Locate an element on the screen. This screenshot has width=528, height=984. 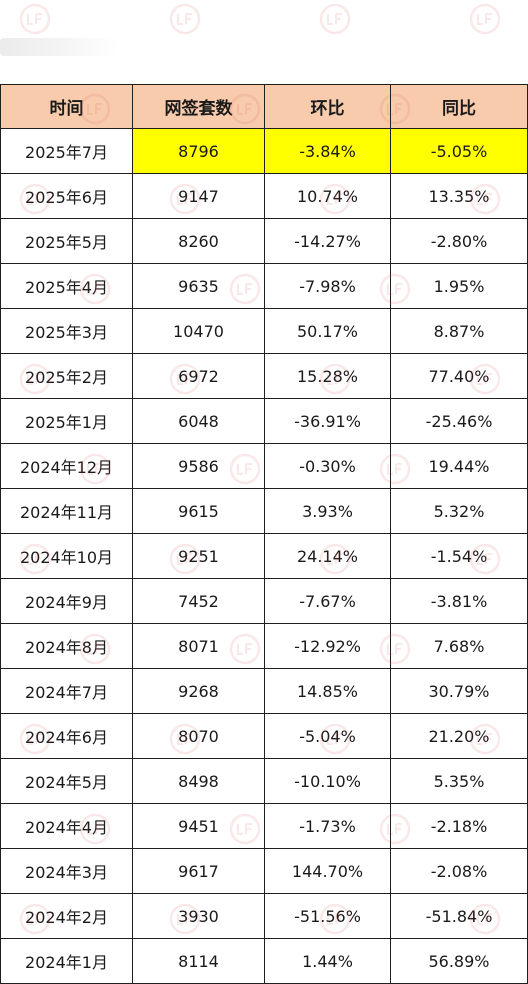
blurred-caption is located at coordinates (60, 47).